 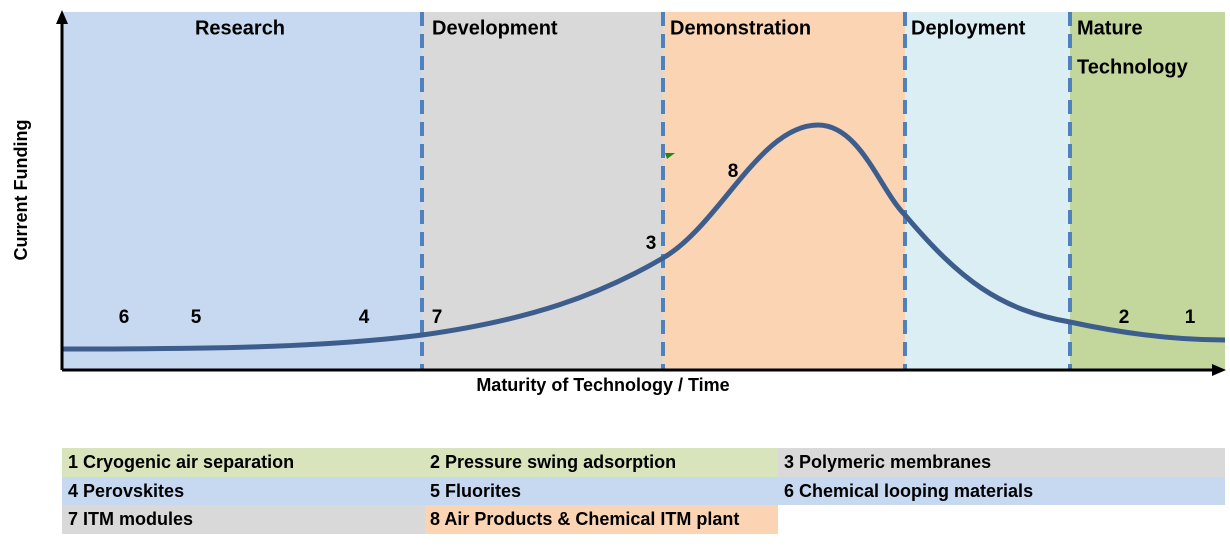 I want to click on mature-band, so click(x=1147, y=191).